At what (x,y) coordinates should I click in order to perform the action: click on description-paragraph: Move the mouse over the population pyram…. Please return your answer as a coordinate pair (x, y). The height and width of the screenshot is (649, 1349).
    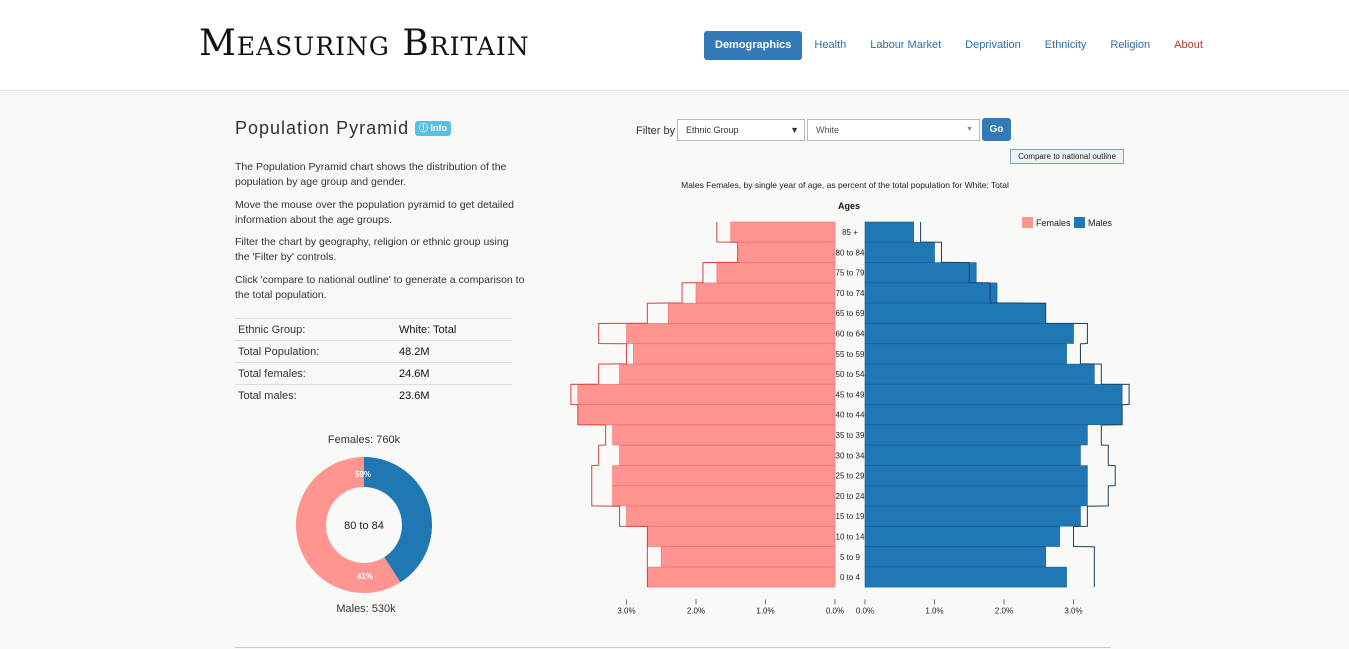
    Looking at the image, I should click on (375, 212).